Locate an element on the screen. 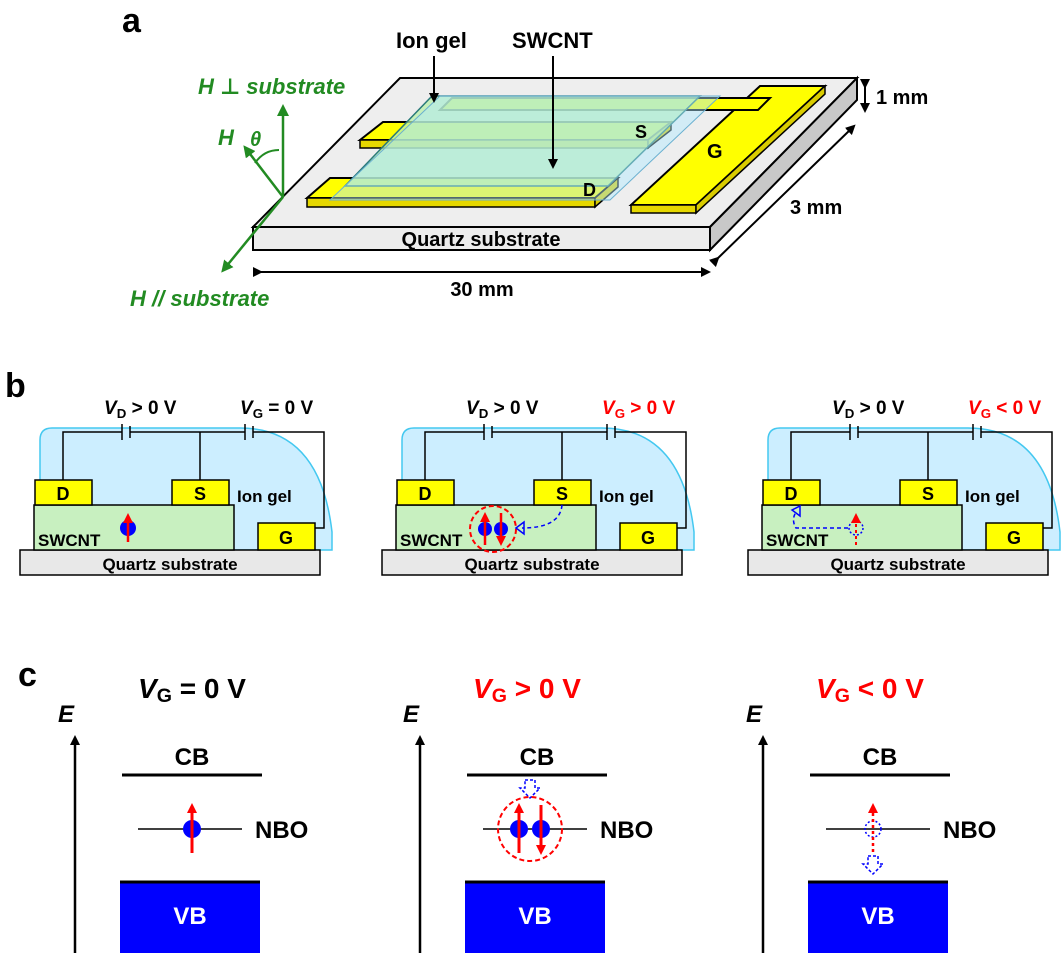 The height and width of the screenshot is (953, 1064). extraction-path is located at coordinates (820, 520).